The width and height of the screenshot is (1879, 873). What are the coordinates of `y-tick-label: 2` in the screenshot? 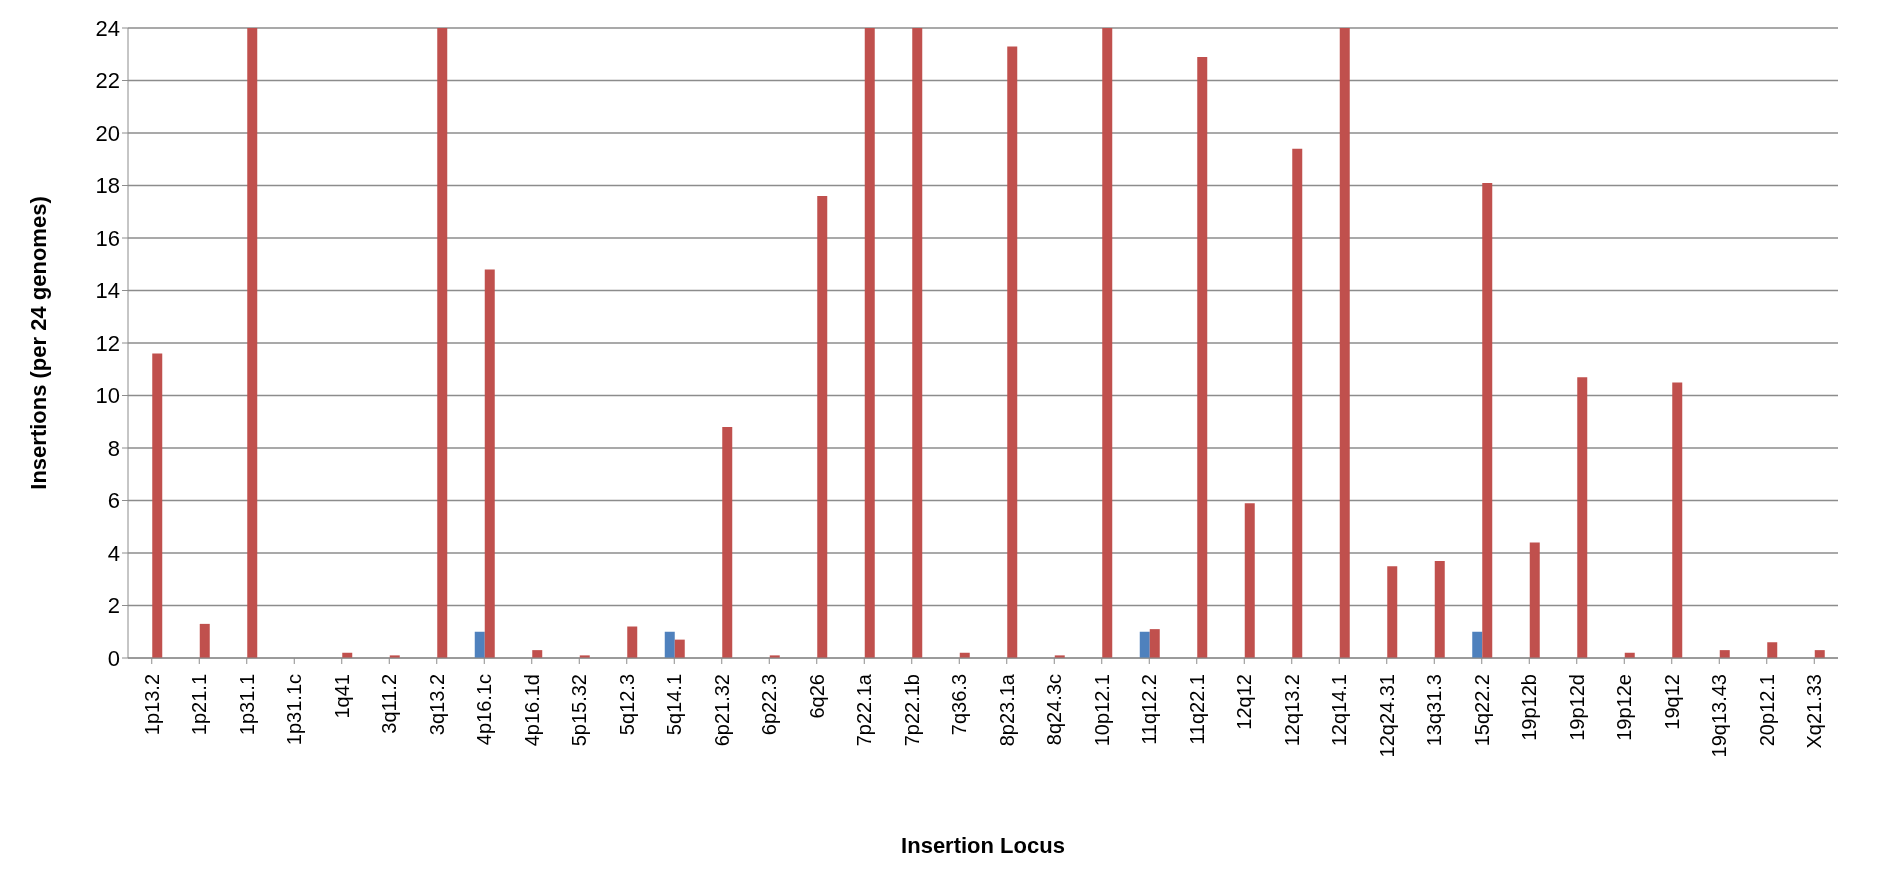 It's located at (113, 606).